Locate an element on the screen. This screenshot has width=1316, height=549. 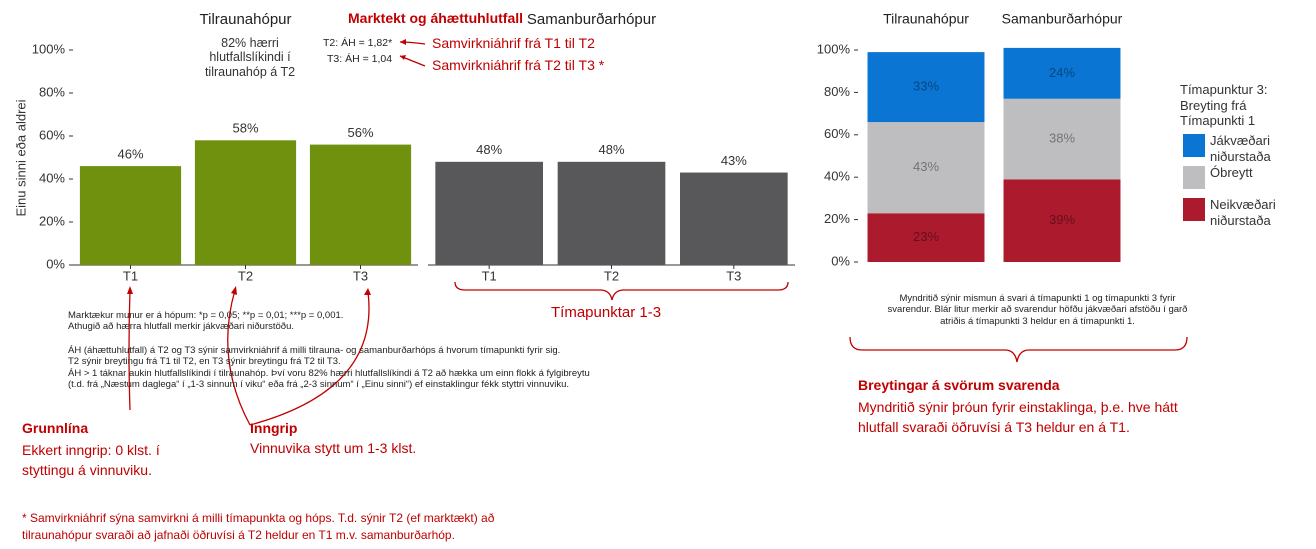
annotation: Tímapunktar 1-3 is located at coordinates (606, 312).